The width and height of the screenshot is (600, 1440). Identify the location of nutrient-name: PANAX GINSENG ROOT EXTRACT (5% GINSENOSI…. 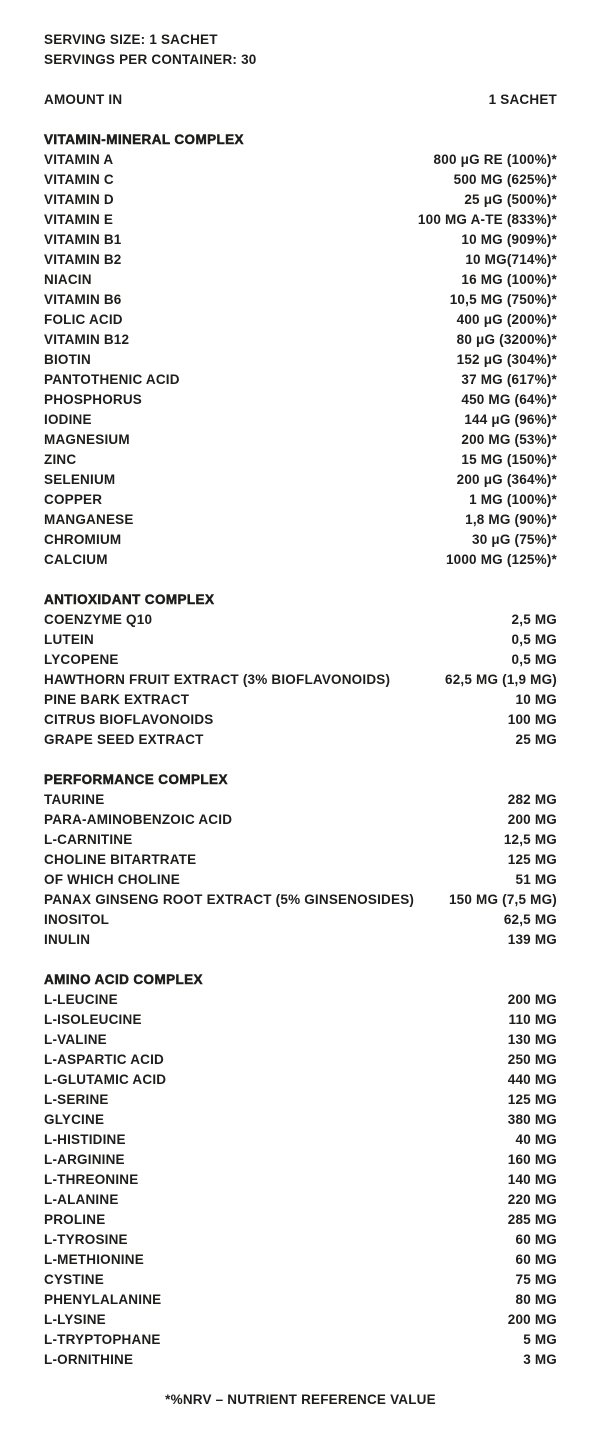
(229, 899).